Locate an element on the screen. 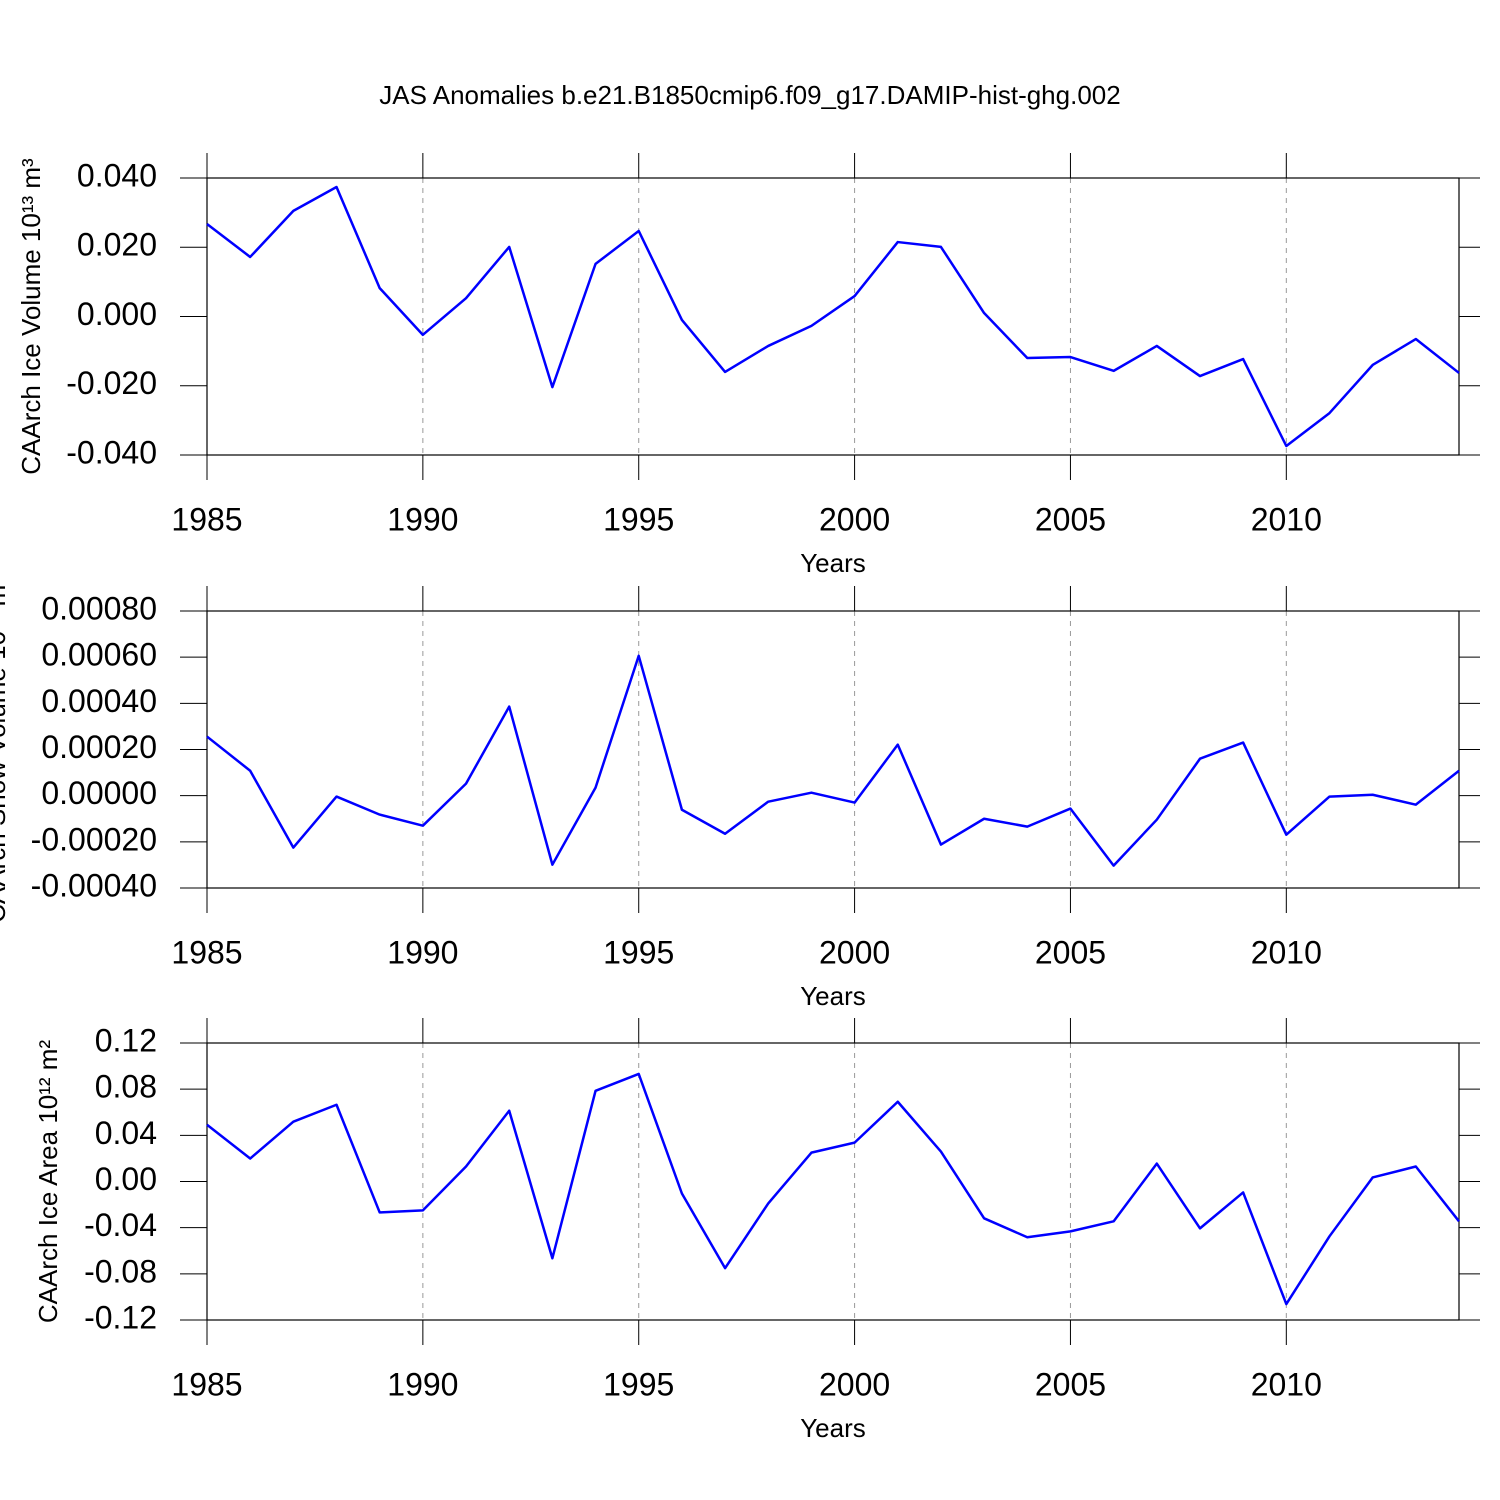  y-tick-label: 0.04 is located at coordinates (126, 1133).